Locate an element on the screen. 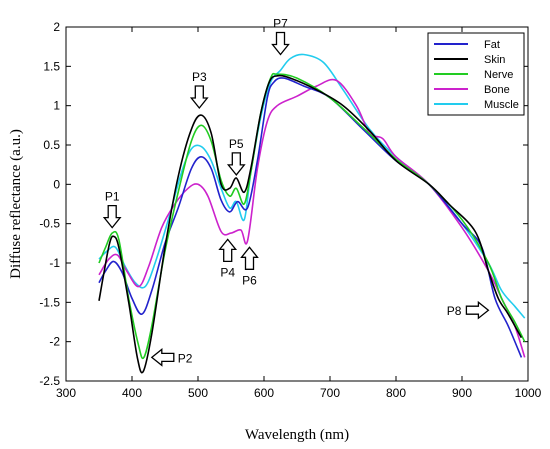 Image resolution: width=550 pixels, height=449 pixels. x-axis-title: Wavelength (nm) is located at coordinates (297, 435).